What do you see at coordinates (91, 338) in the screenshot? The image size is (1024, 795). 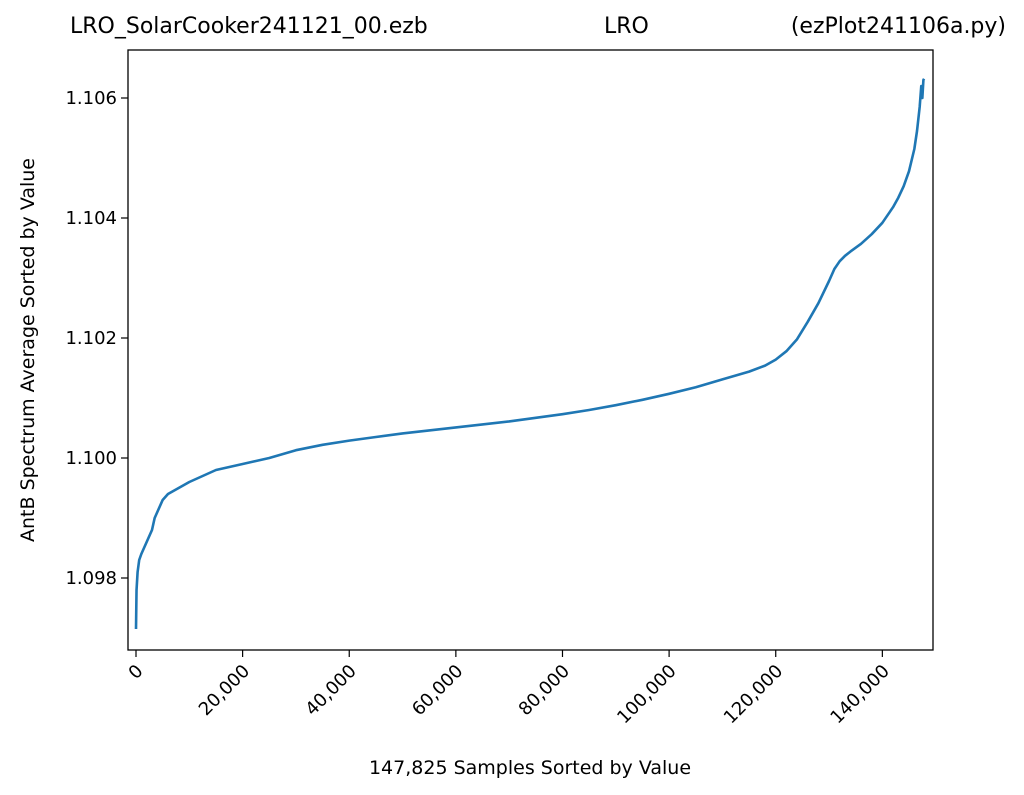 I see `y-tick-label: 1.102` at bounding box center [91, 338].